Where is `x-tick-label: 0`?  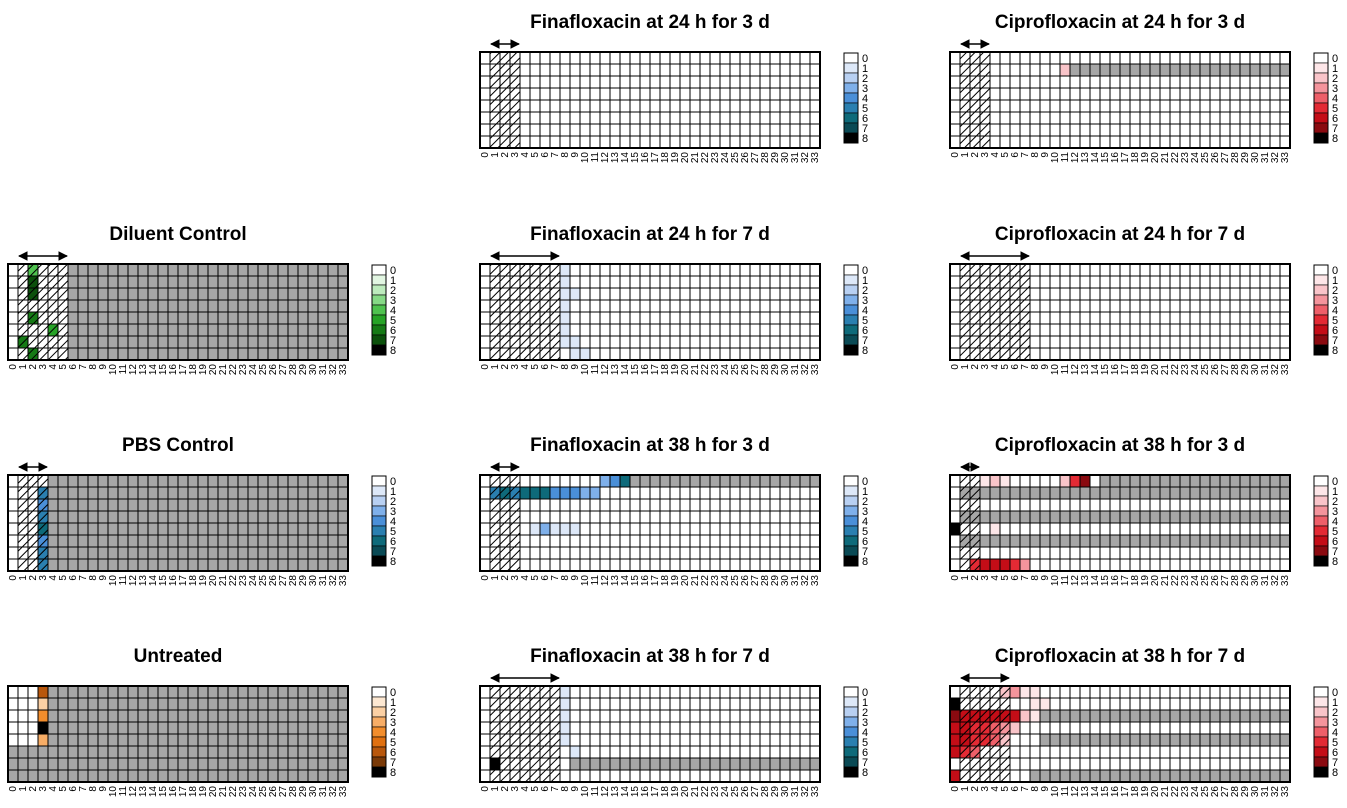 x-tick-label: 0 is located at coordinates (485, 789).